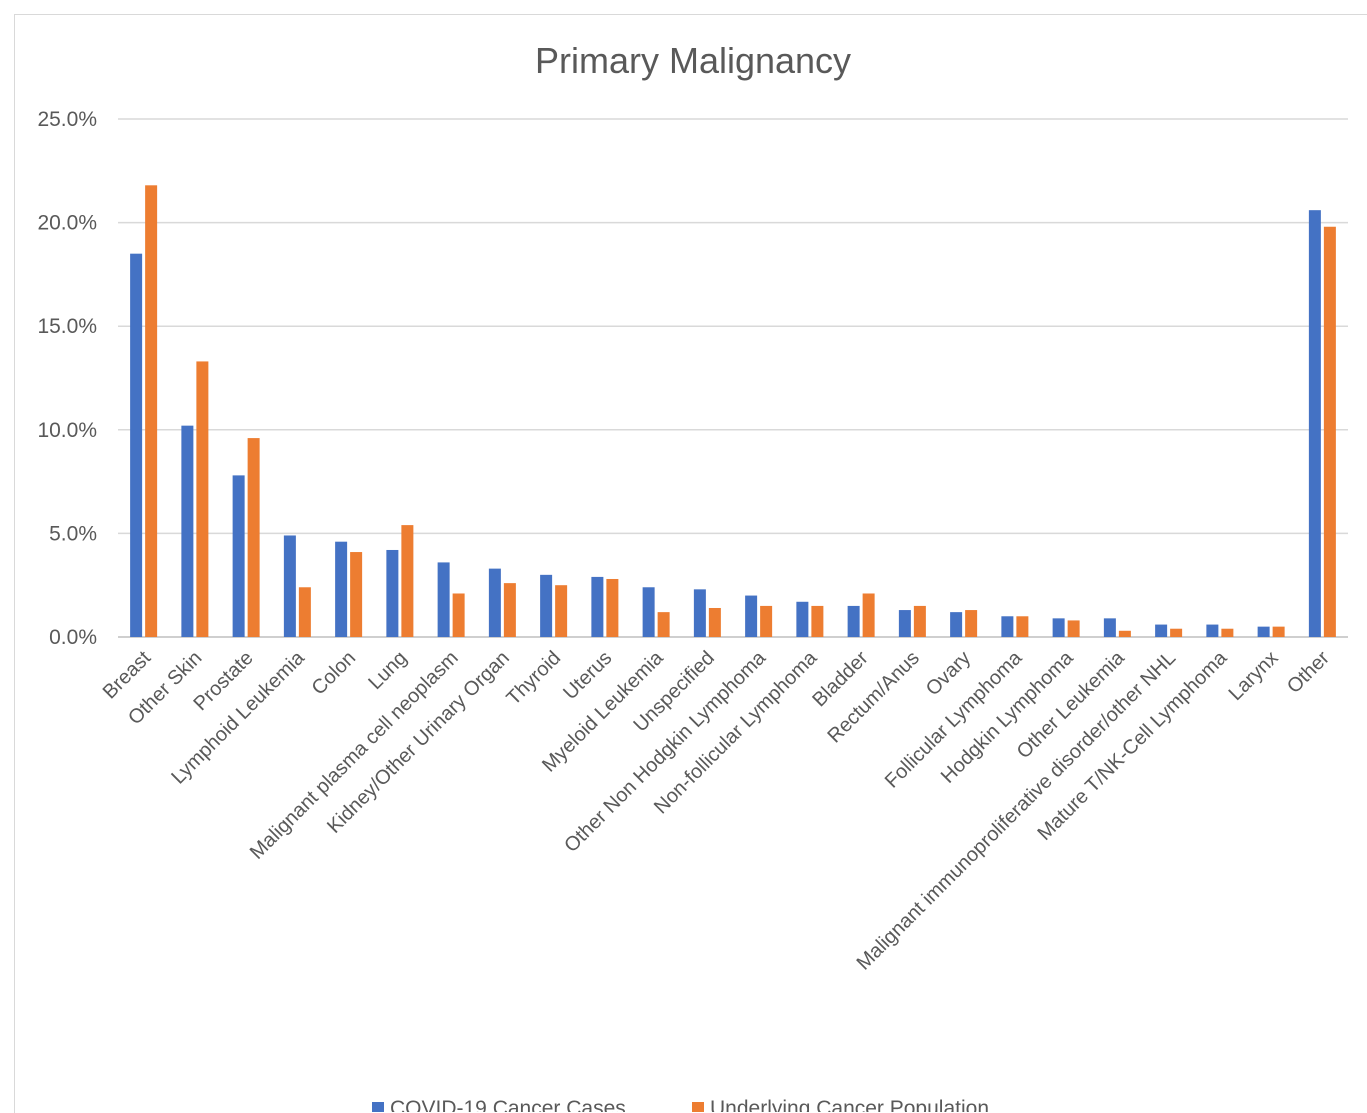  What do you see at coordinates (73, 637) in the screenshot?
I see `y-tick-label: 0.0%` at bounding box center [73, 637].